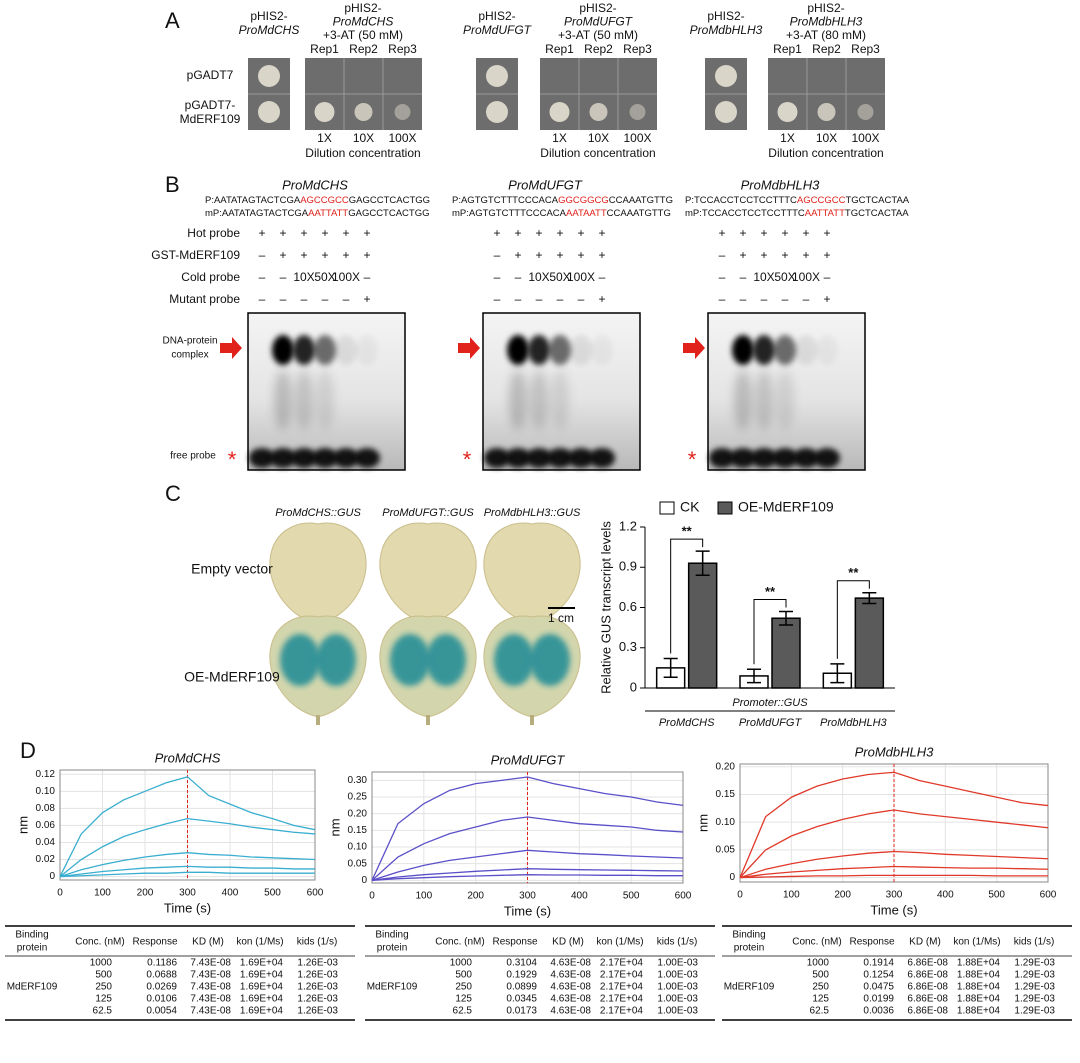 This screenshot has width=1080, height=1063. I want to click on bar, so click(786, 653).